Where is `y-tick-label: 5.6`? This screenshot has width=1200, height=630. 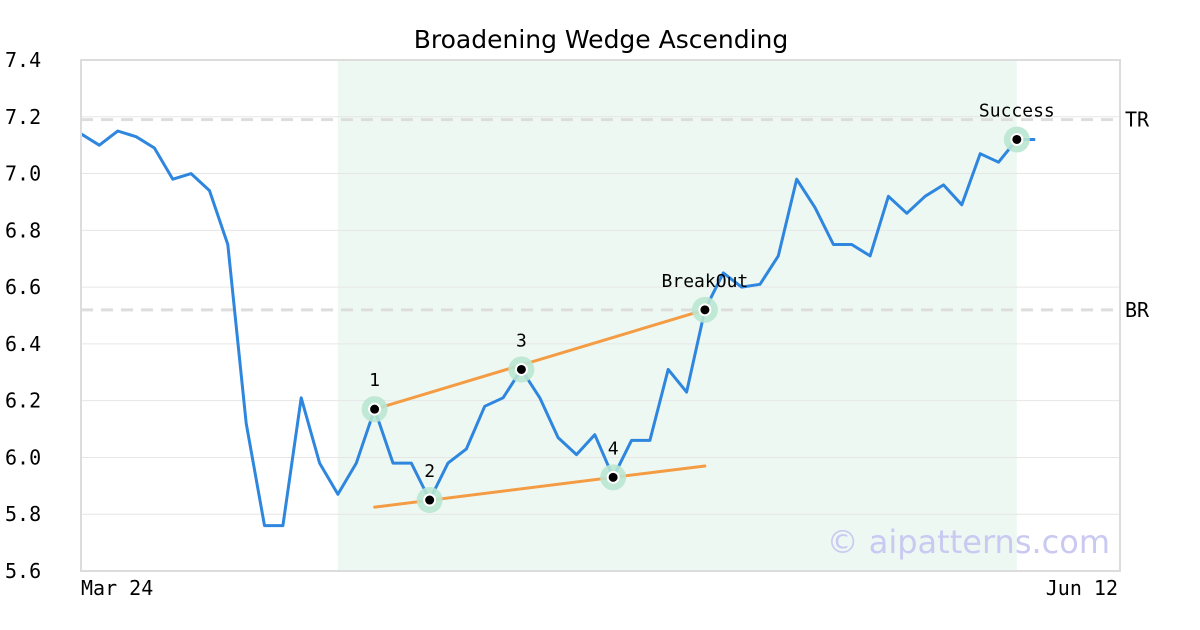 y-tick-label: 5.6 is located at coordinates (23, 571).